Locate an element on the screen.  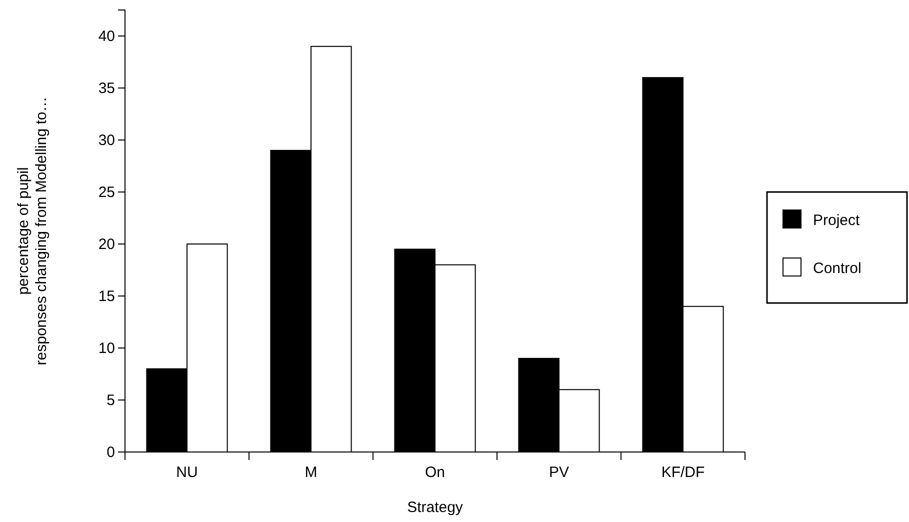
x-tick-label: M is located at coordinates (311, 472).